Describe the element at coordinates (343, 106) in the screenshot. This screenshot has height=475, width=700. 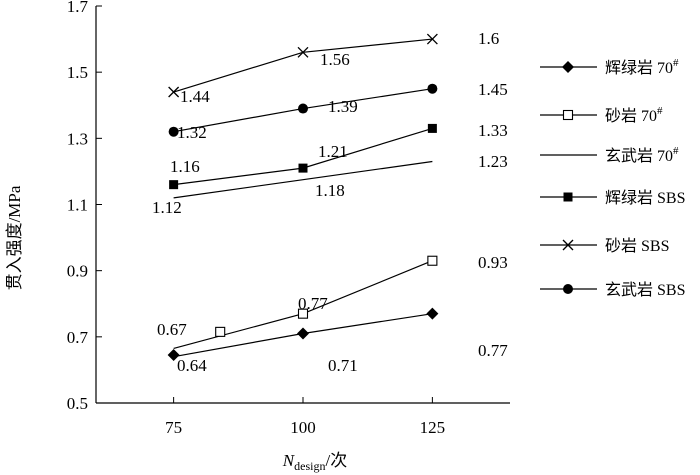
I see `data-label: 1.39` at that location.